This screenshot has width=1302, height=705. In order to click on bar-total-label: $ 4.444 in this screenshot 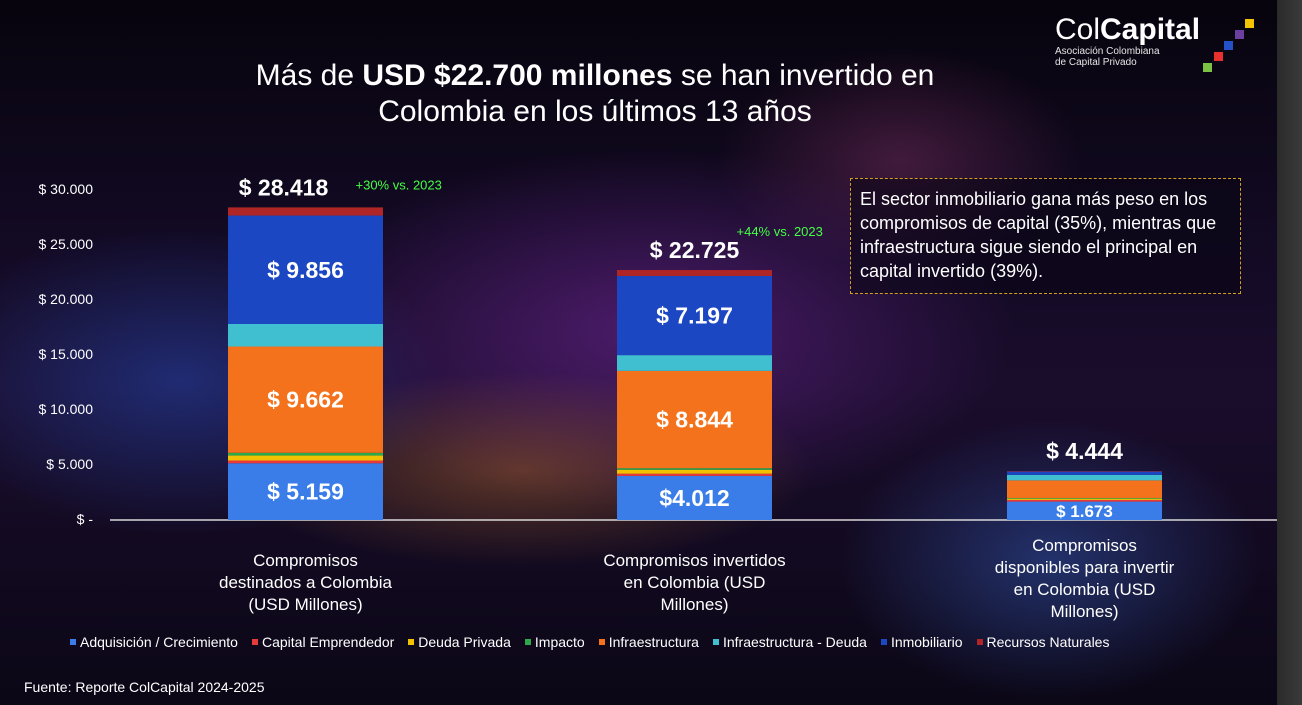, I will do `click(1084, 451)`.